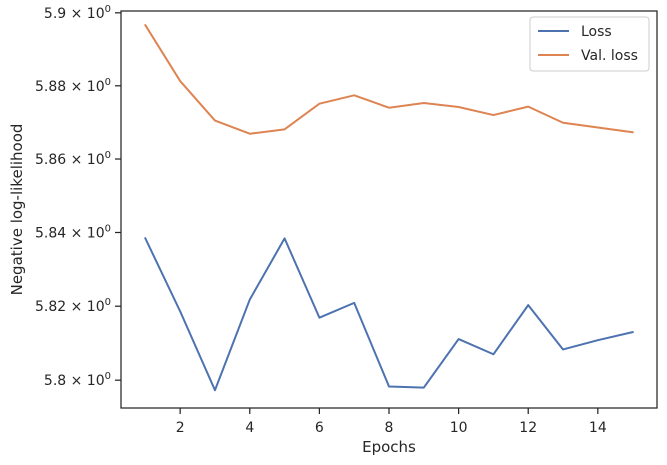 The image size is (667, 465). I want to click on x-axis: 2 4 6 8 10 12 14, so click(391, 422).